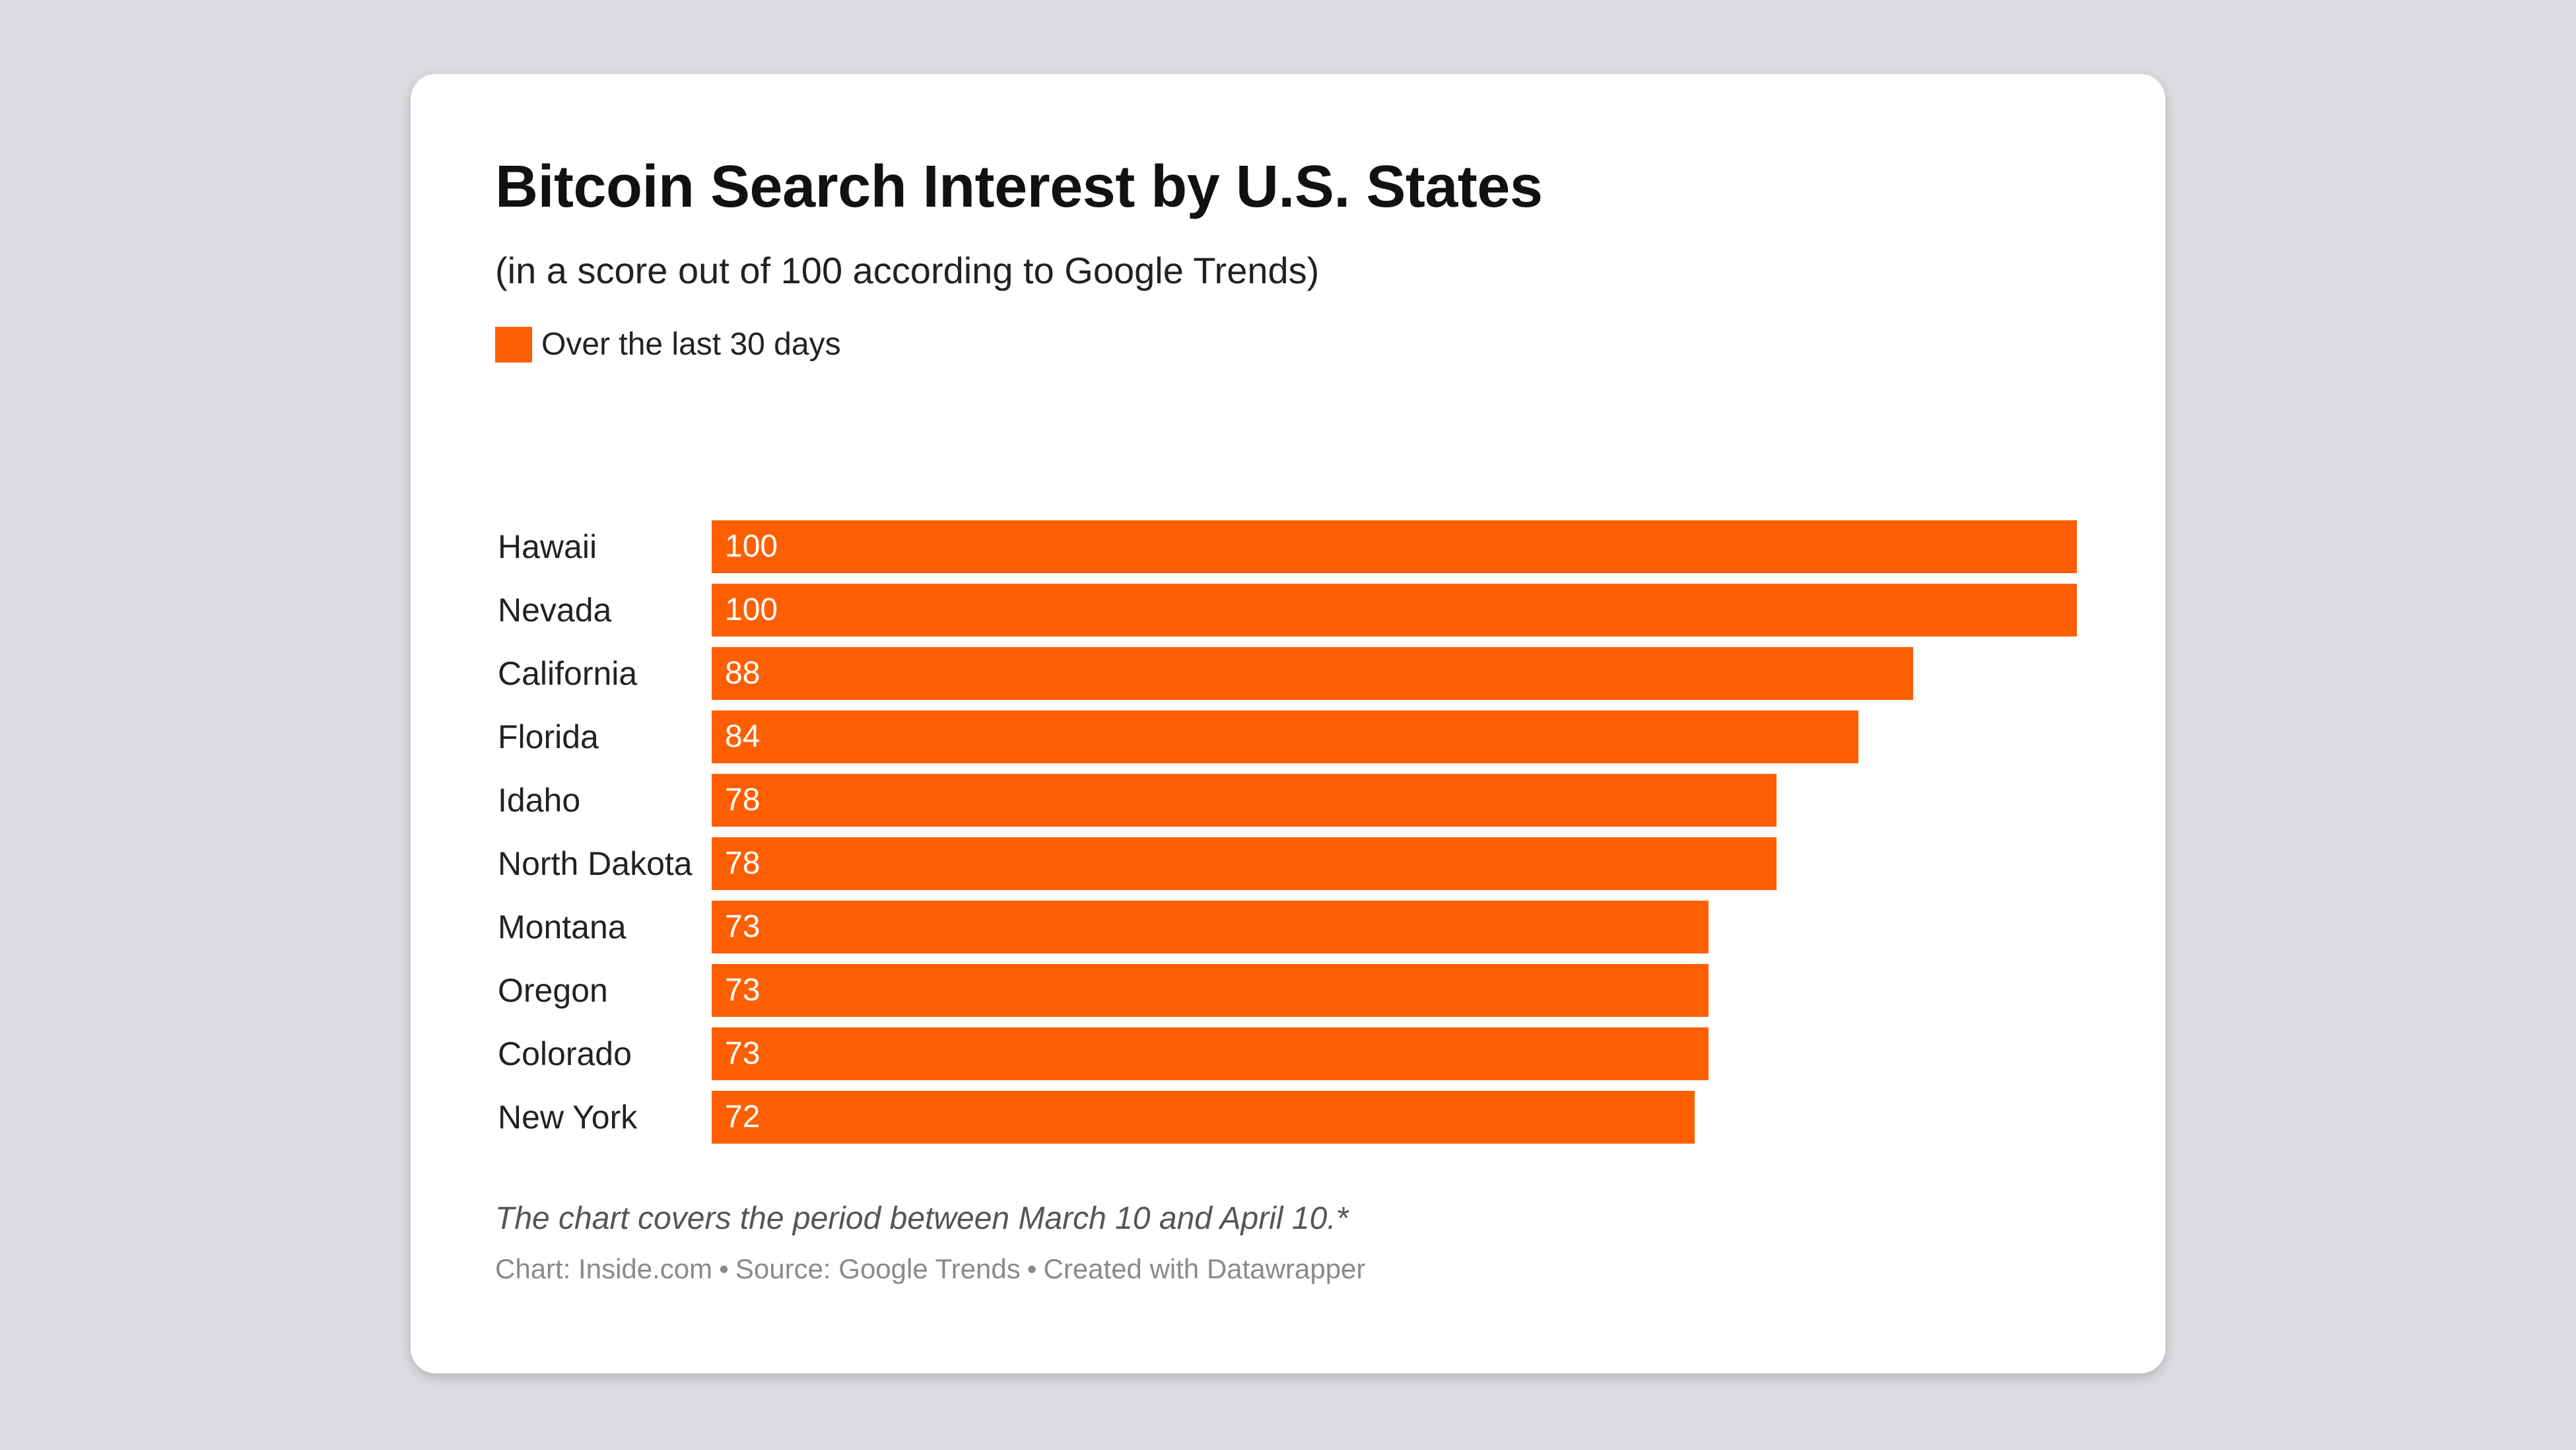 This screenshot has height=1450, width=2576. I want to click on category-label: New York, so click(568, 1117).